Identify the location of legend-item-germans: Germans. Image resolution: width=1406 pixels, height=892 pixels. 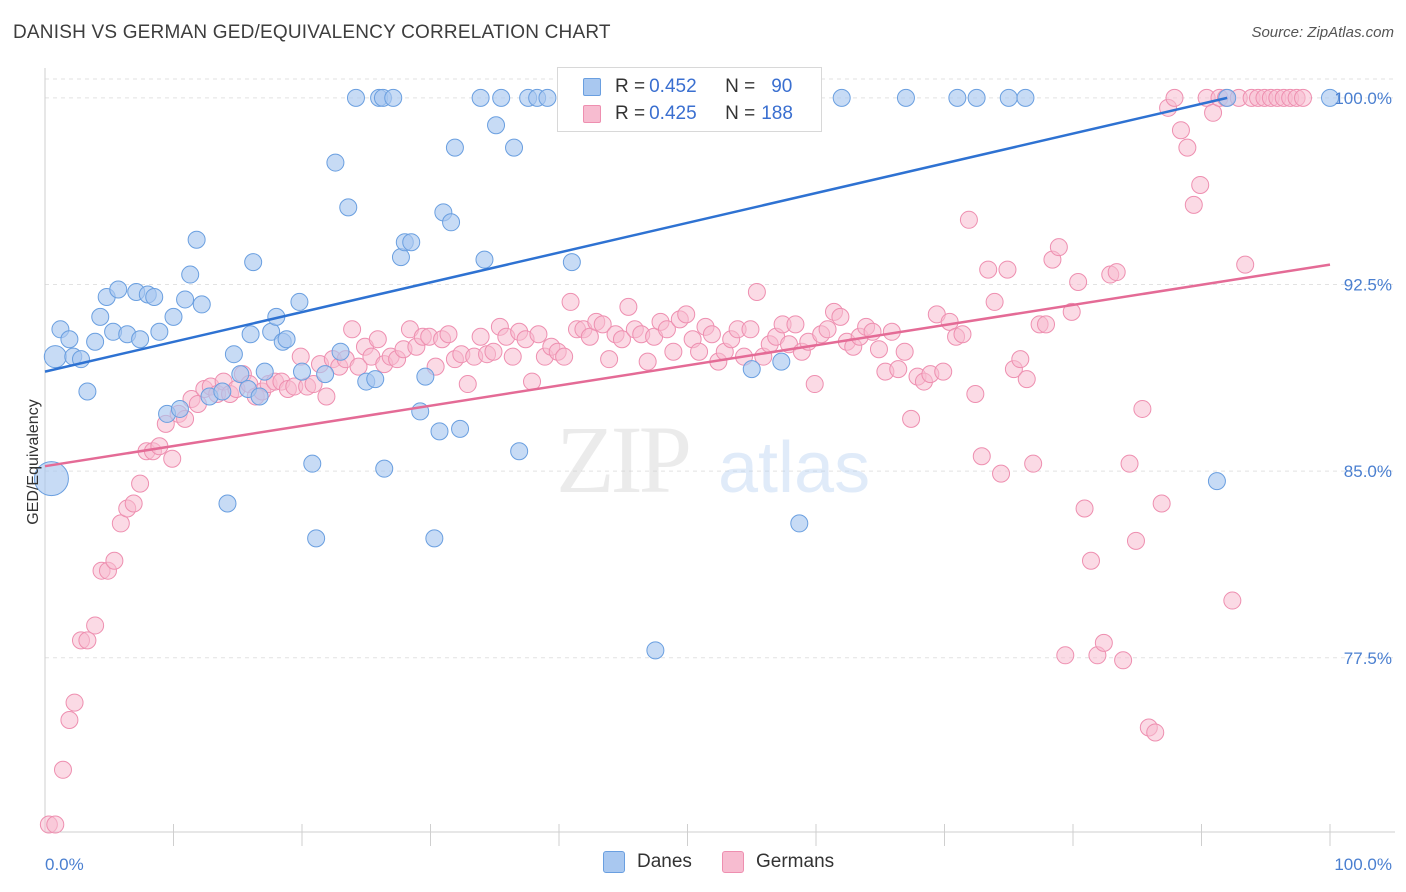
(778, 862).